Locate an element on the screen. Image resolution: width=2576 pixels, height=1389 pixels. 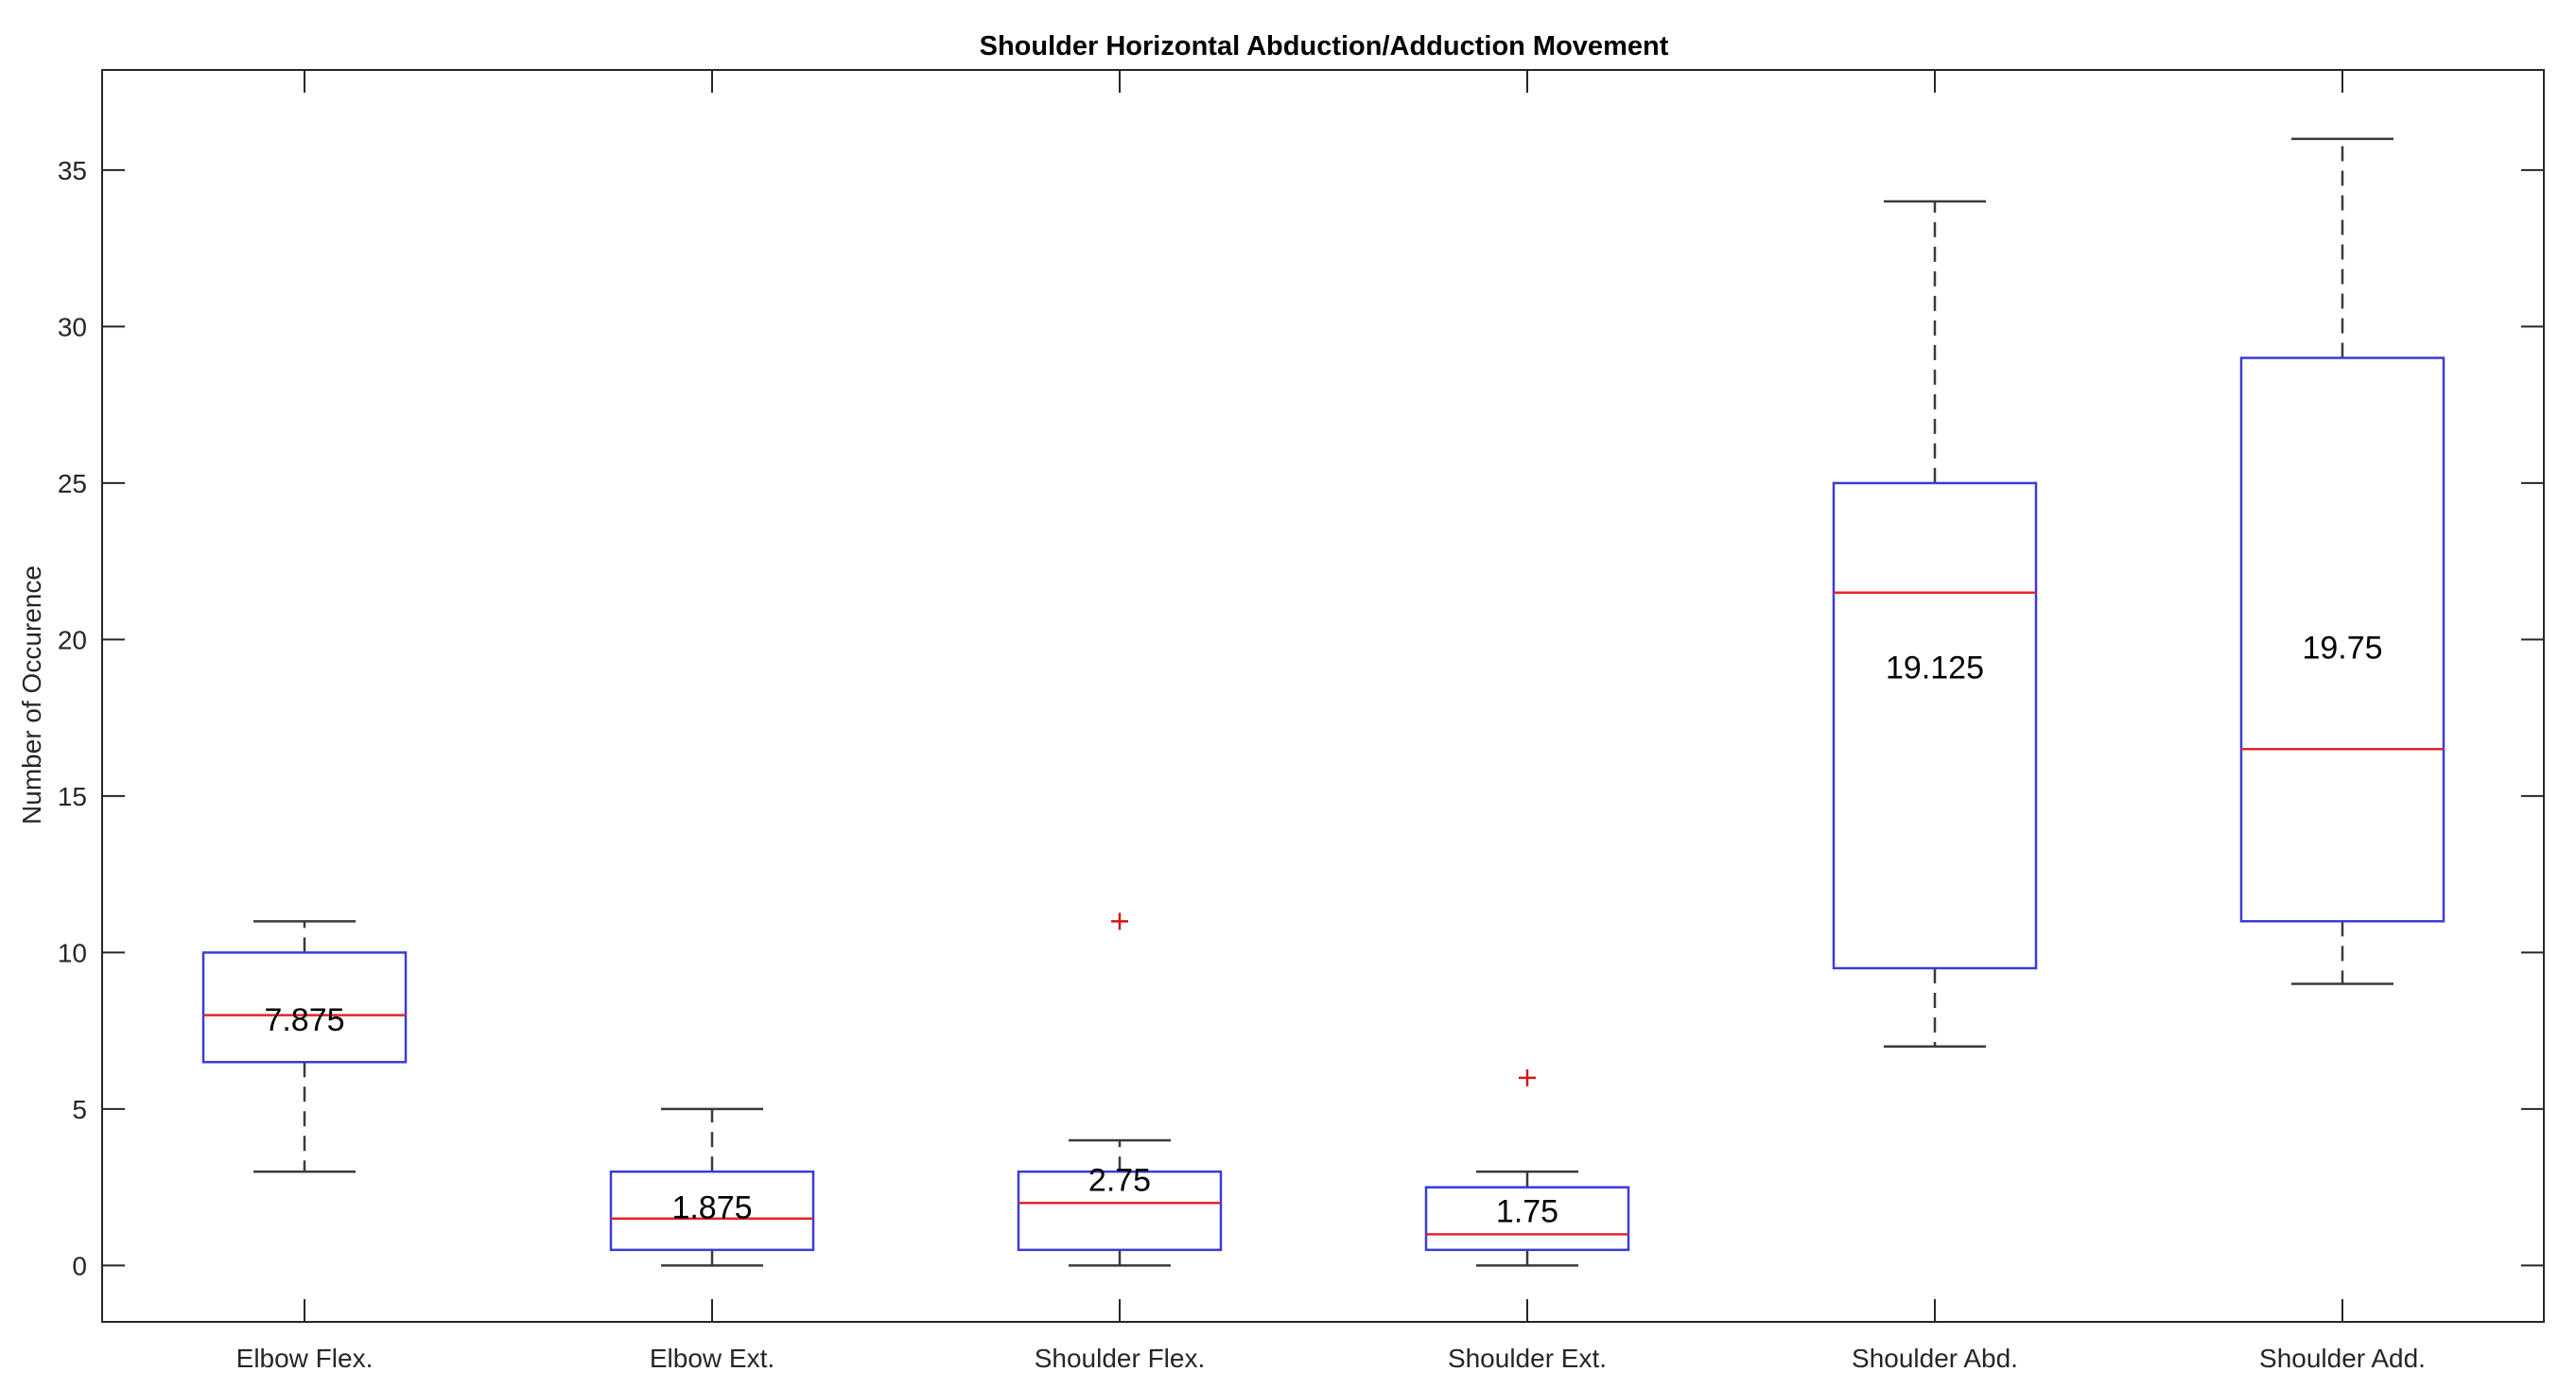
mean-value-label: 7.875 is located at coordinates (304, 1020).